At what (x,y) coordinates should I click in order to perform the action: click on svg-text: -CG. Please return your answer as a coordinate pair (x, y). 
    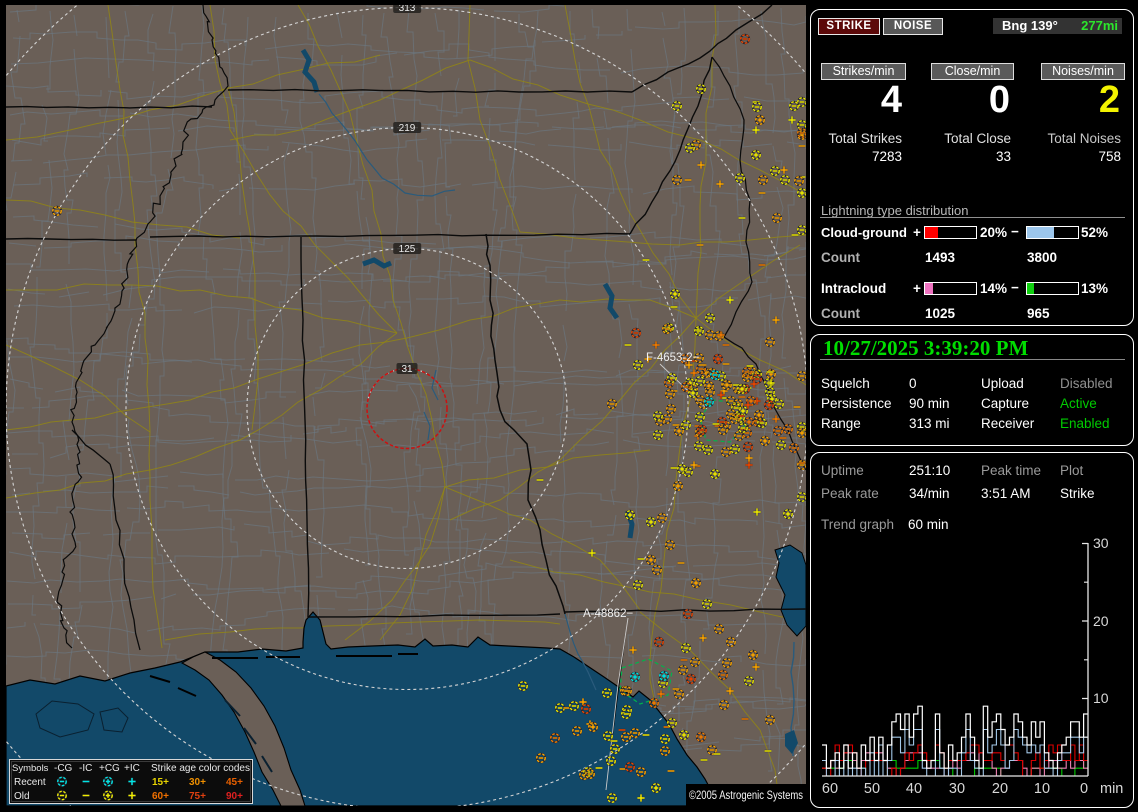
    Looking at the image, I should click on (63, 768).